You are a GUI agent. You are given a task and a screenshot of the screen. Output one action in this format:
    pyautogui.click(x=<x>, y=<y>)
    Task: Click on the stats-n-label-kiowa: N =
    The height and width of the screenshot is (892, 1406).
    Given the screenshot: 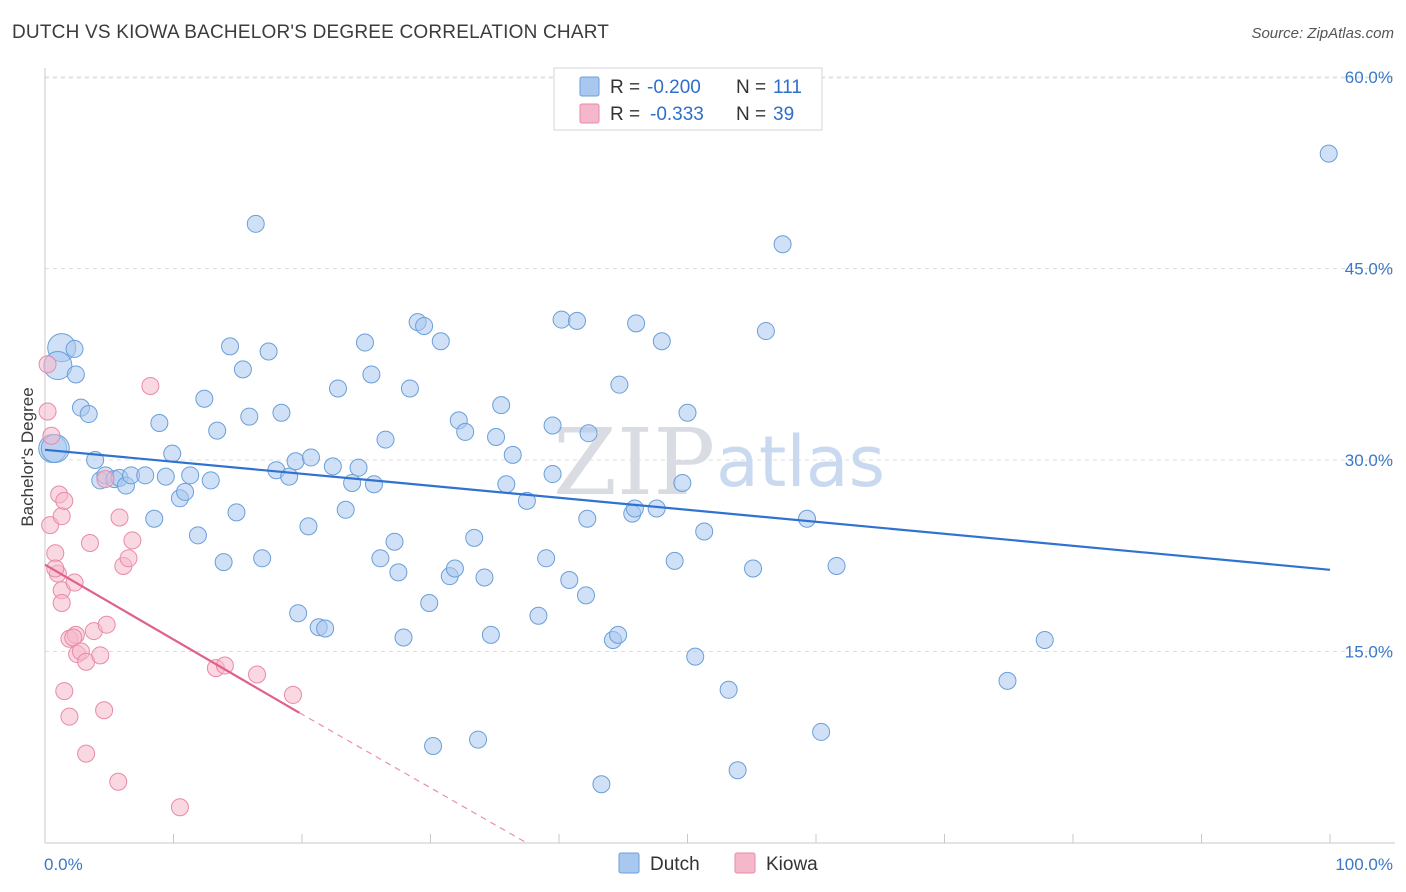 What is the action you would take?
    pyautogui.click(x=751, y=114)
    